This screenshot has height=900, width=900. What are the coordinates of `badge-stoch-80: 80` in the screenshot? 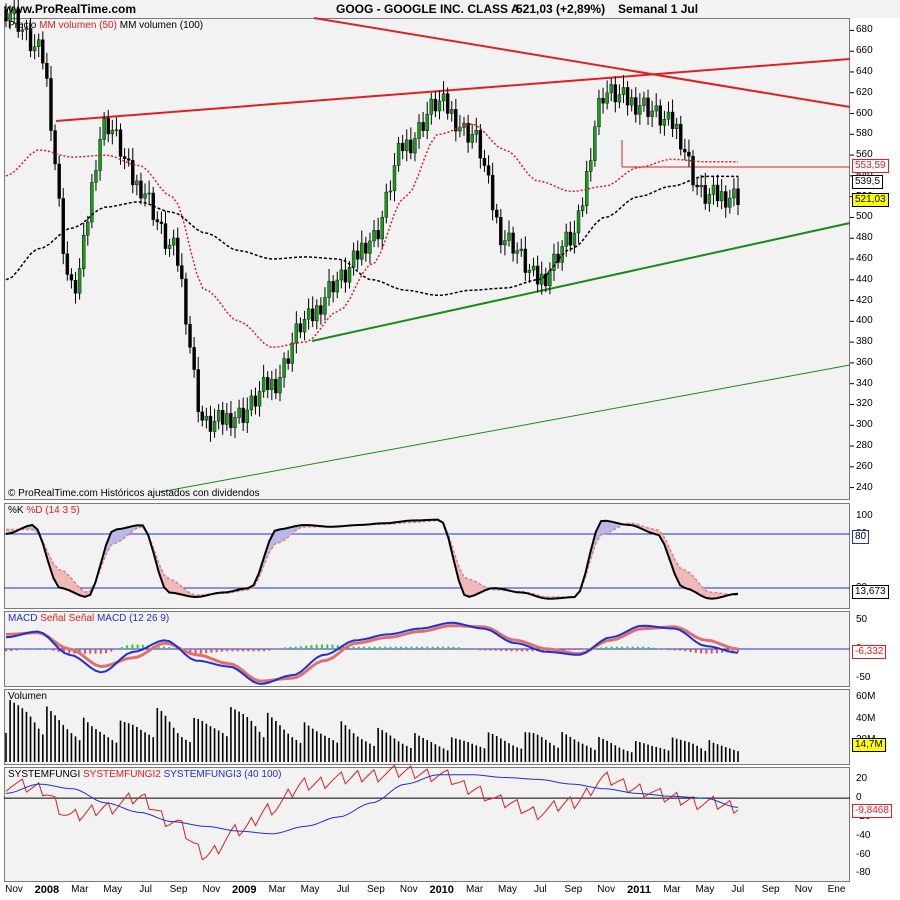 It's located at (861, 537).